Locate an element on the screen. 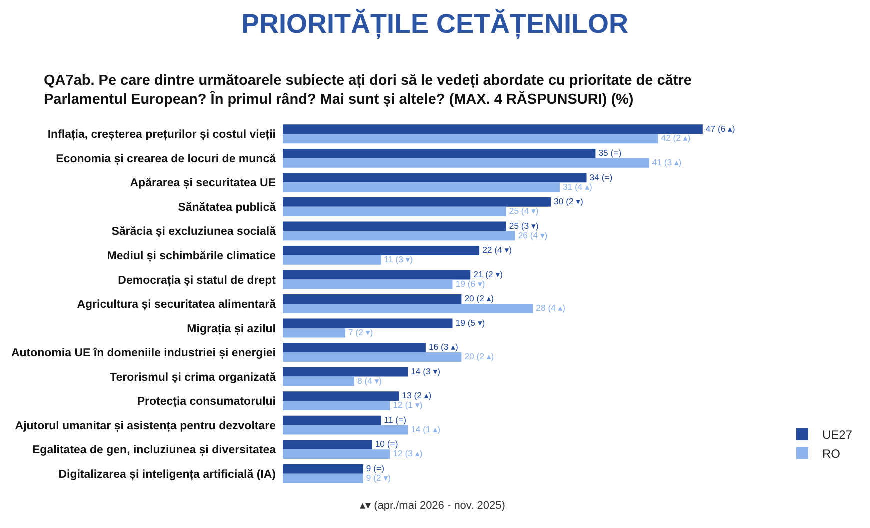 The height and width of the screenshot is (528, 870). data-label: 14 (3 ▾) is located at coordinates (426, 371).